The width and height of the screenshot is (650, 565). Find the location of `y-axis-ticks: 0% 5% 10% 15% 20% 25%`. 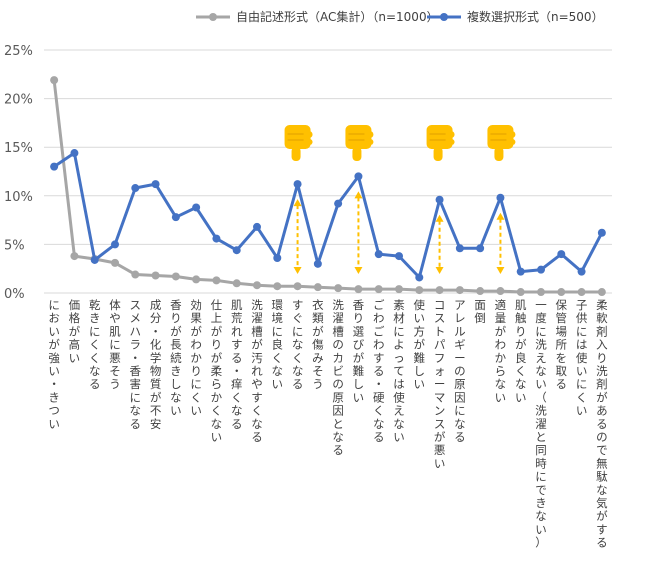

y-axis-ticks: 0% 5% 10% 15% 20% 25% is located at coordinates (18, 173).